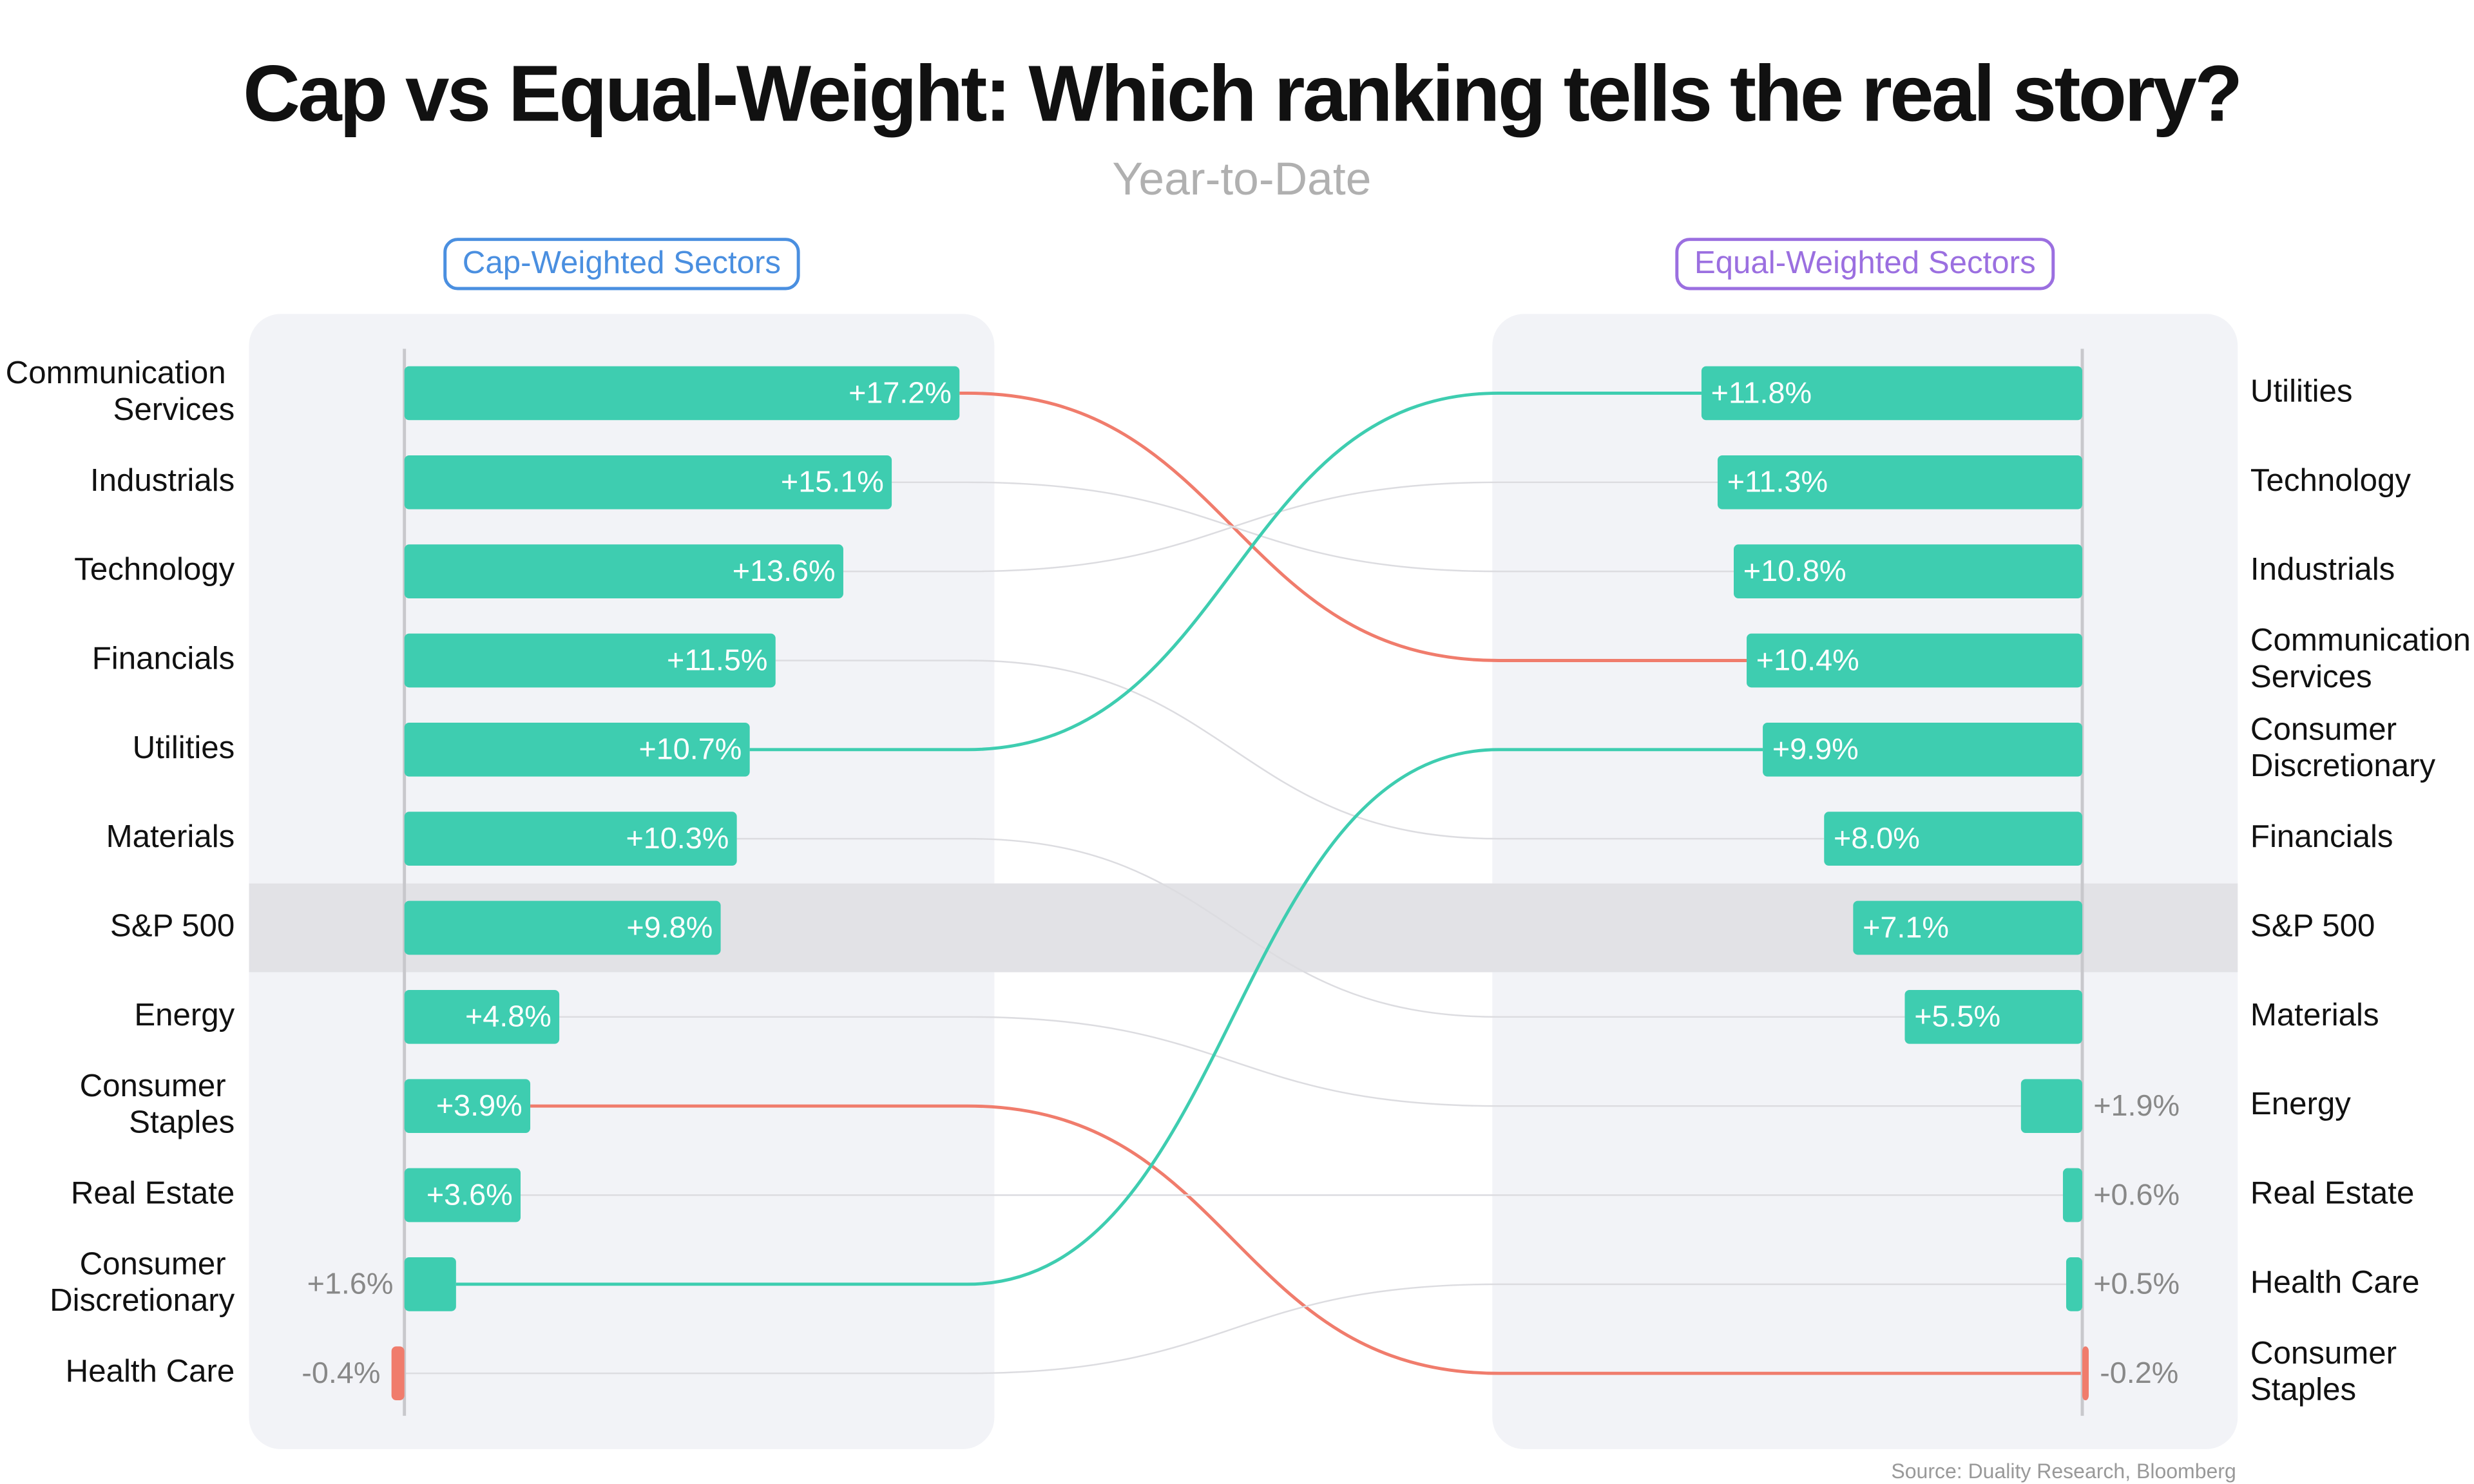  I want to click on value-label: +17.2%, so click(900, 392).